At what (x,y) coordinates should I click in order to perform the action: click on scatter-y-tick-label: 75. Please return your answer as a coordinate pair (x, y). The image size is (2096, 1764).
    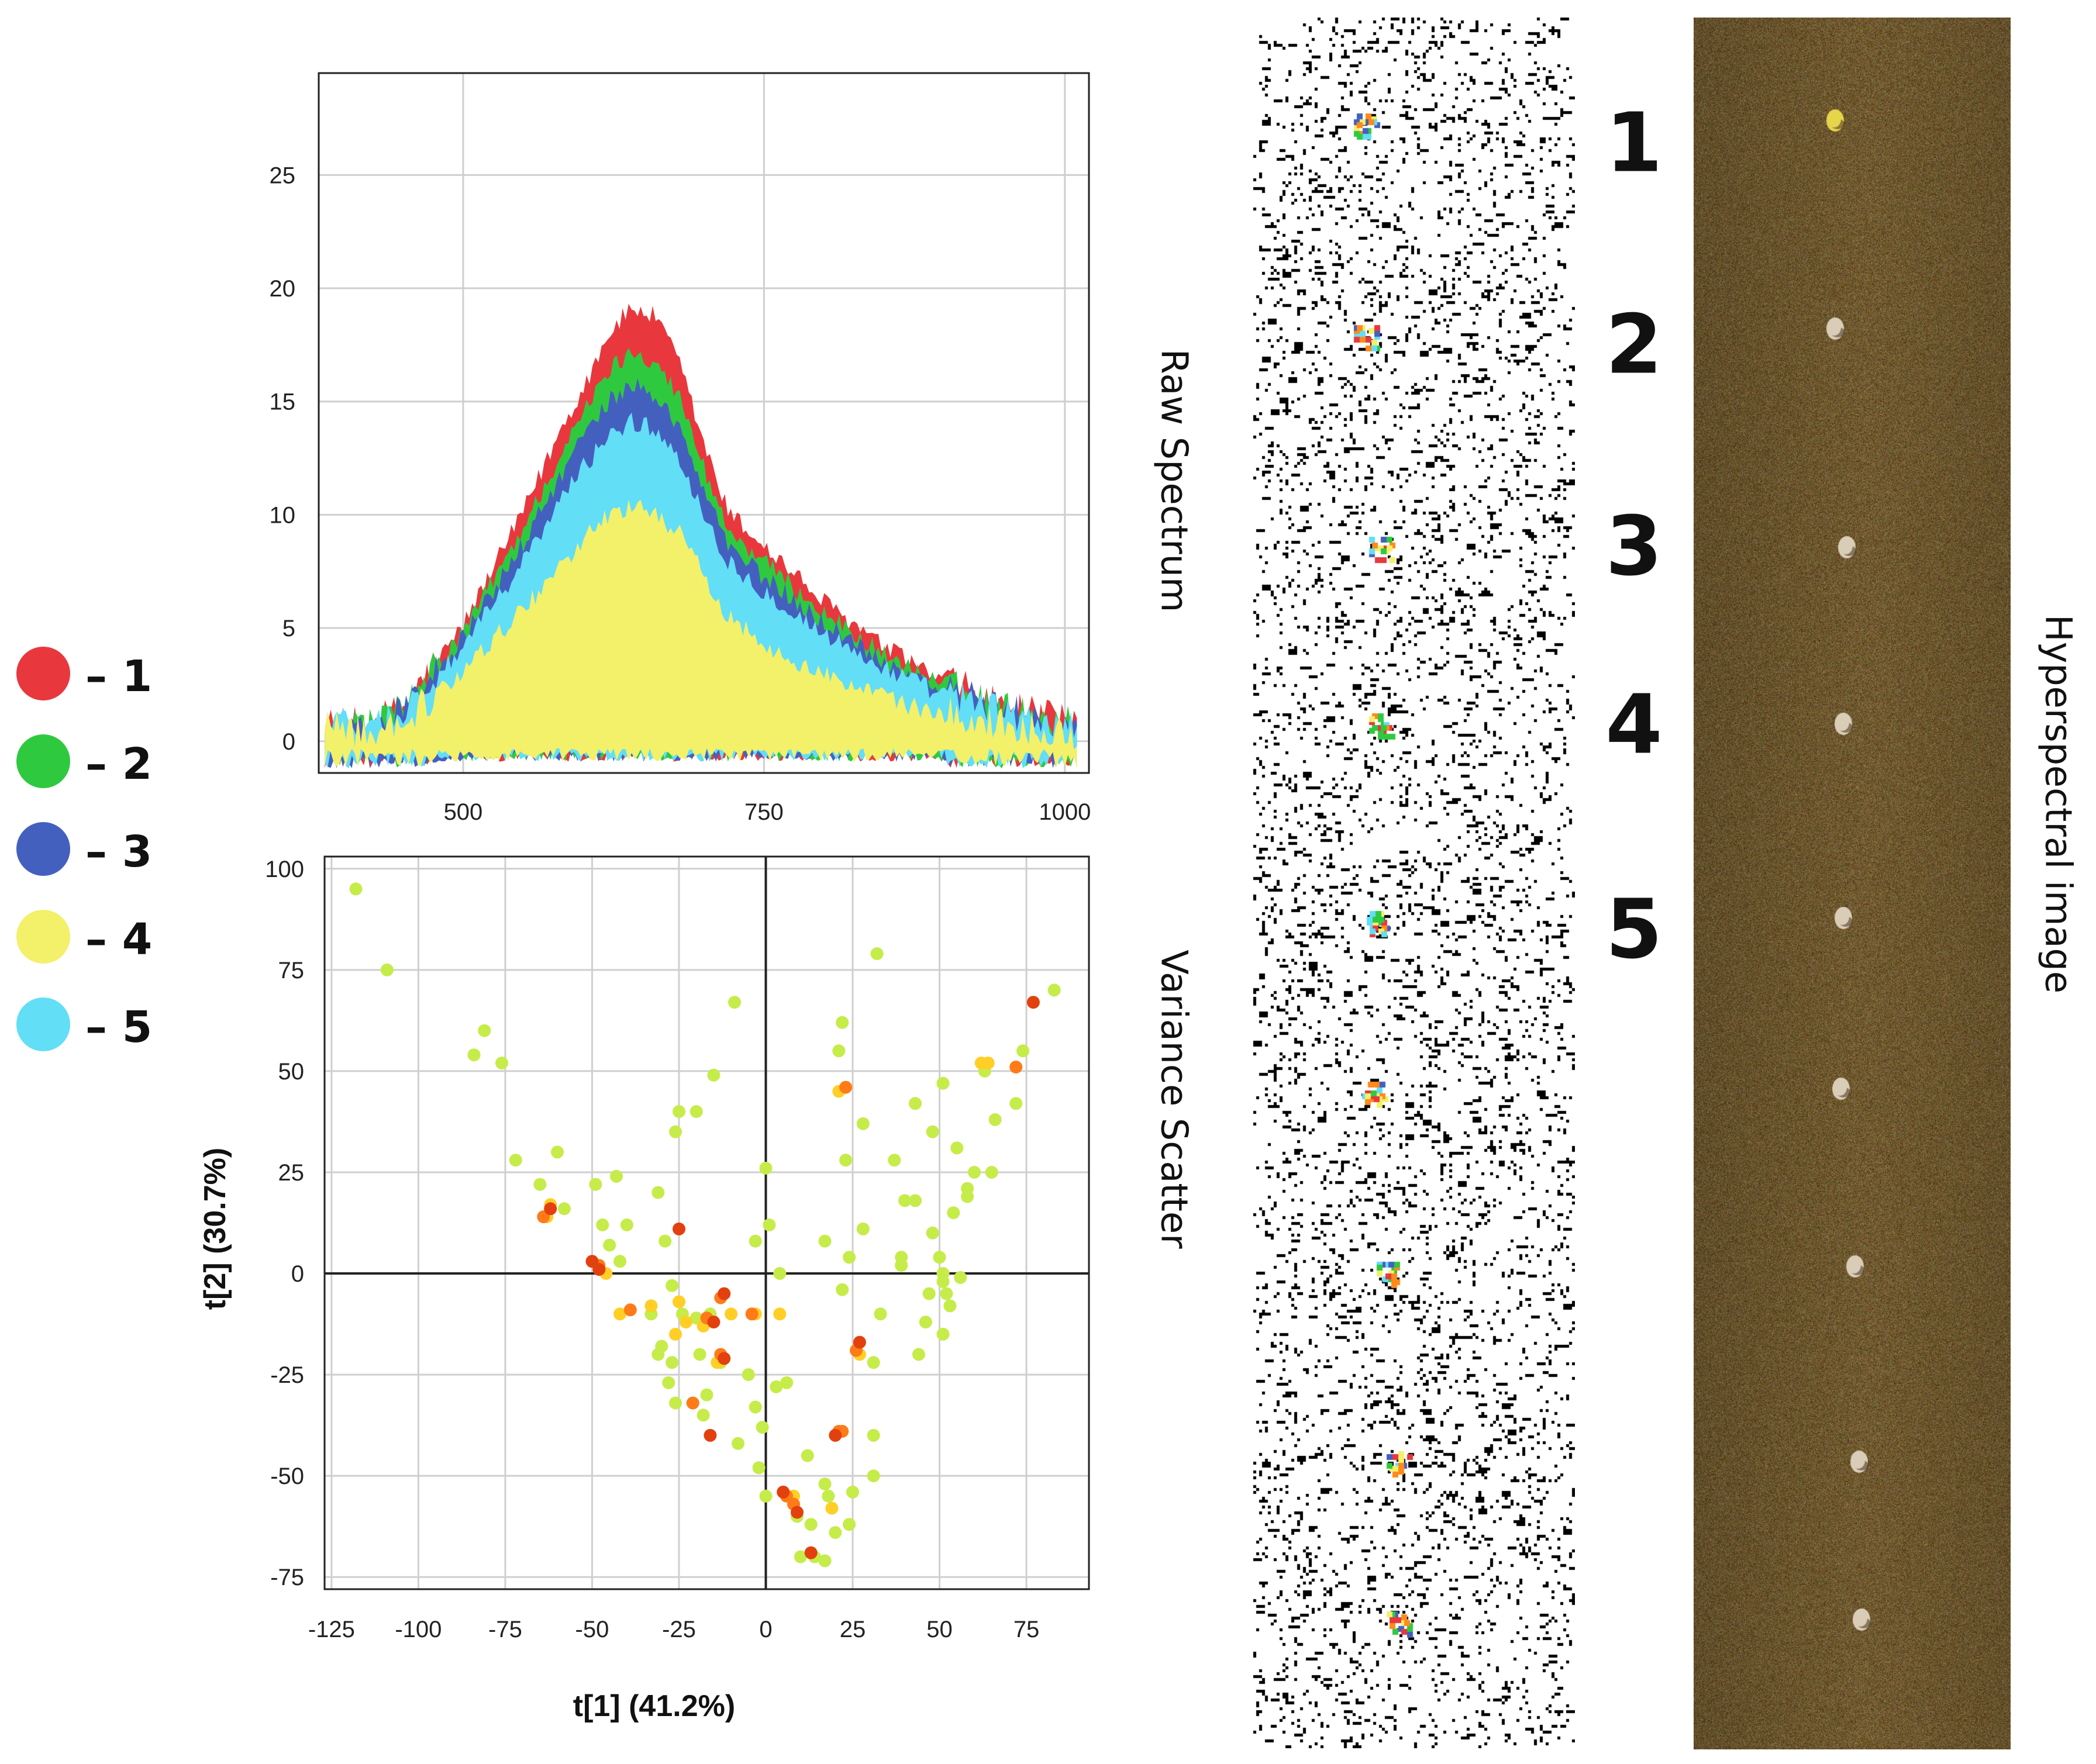
    Looking at the image, I should click on (291, 970).